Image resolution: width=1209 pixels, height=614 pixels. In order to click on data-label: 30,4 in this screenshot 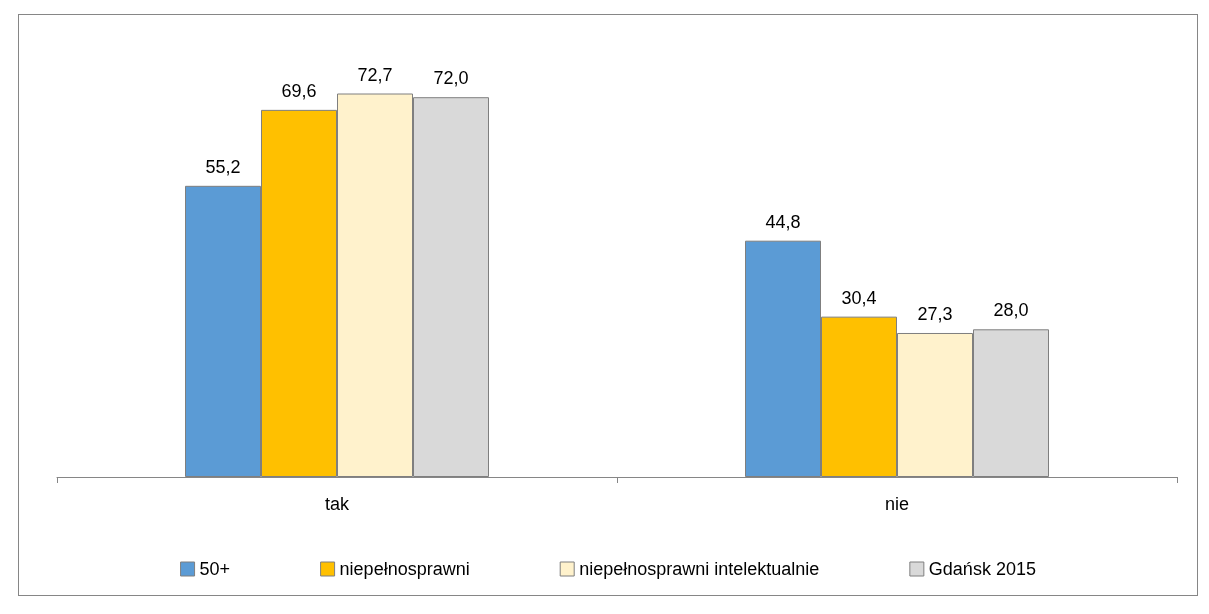, I will do `click(859, 297)`.